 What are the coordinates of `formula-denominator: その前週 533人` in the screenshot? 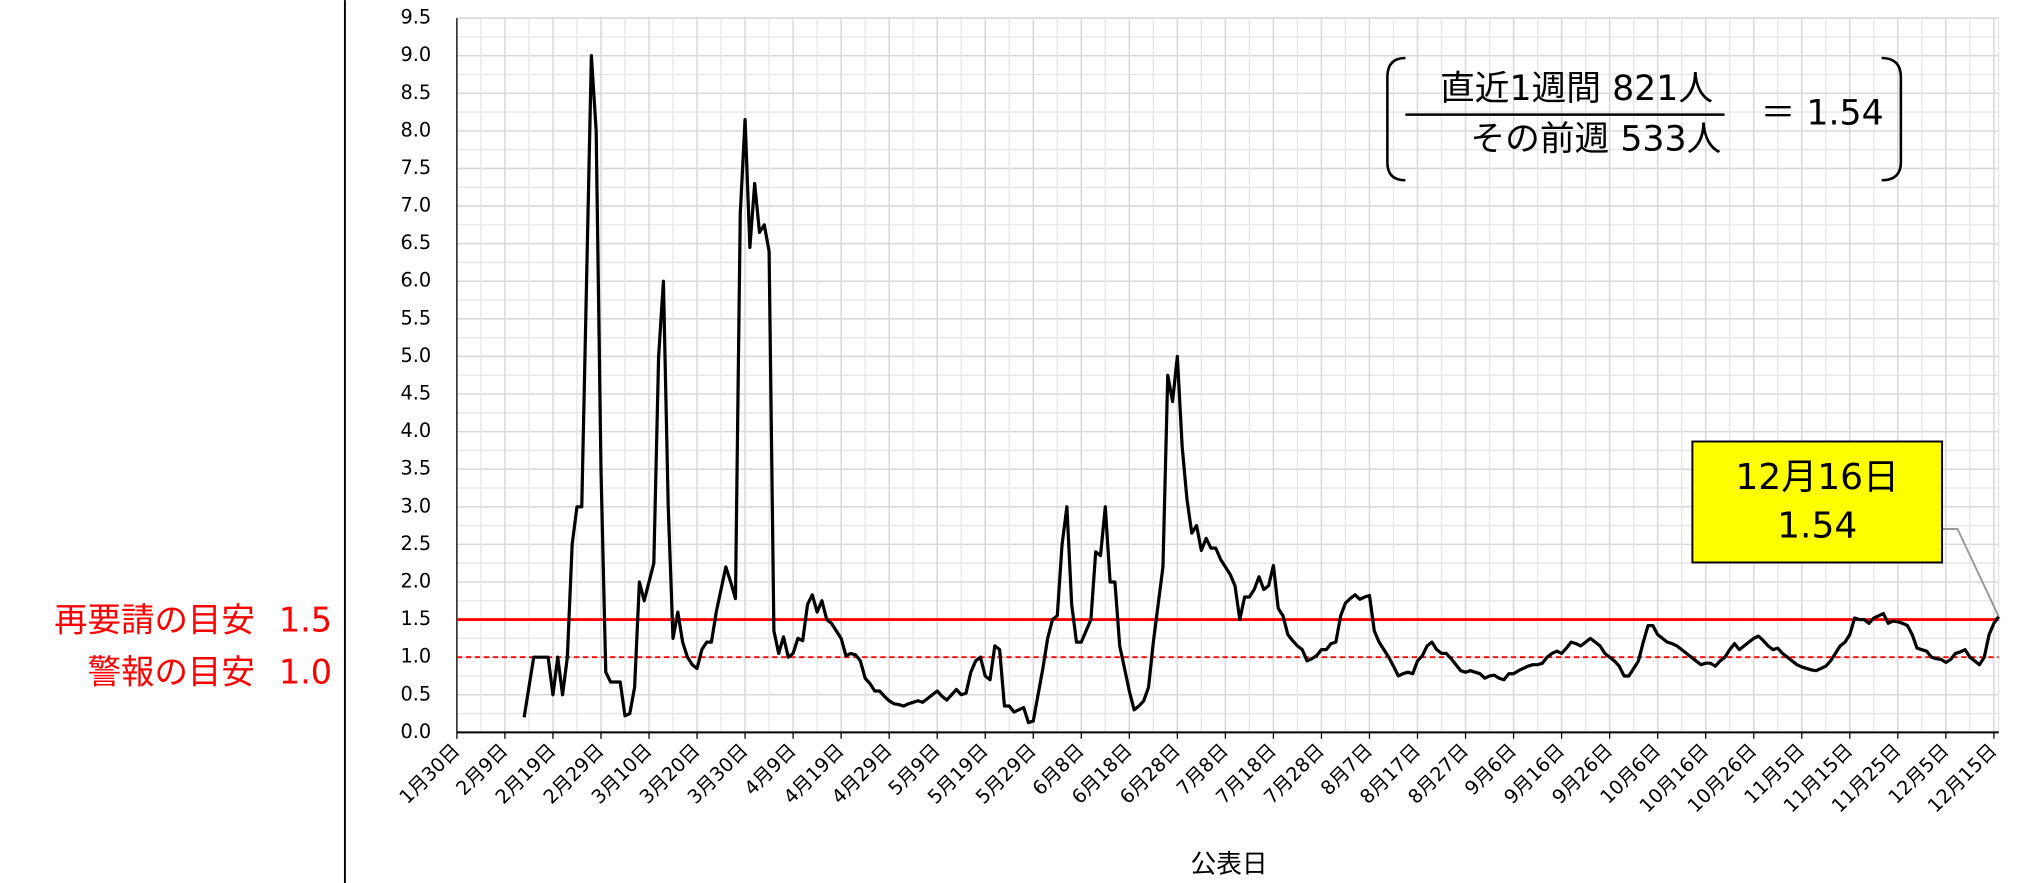 It's located at (1595, 139).